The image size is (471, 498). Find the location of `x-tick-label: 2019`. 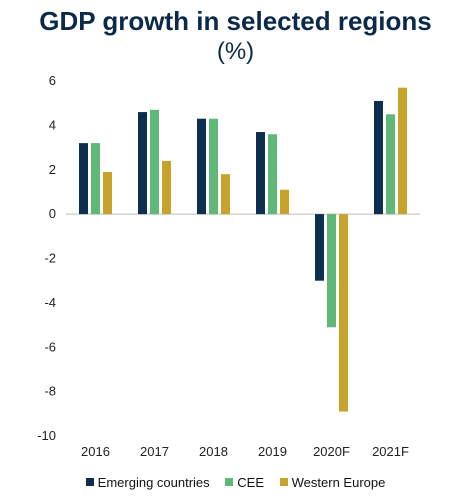

x-tick-label: 2019 is located at coordinates (272, 451).